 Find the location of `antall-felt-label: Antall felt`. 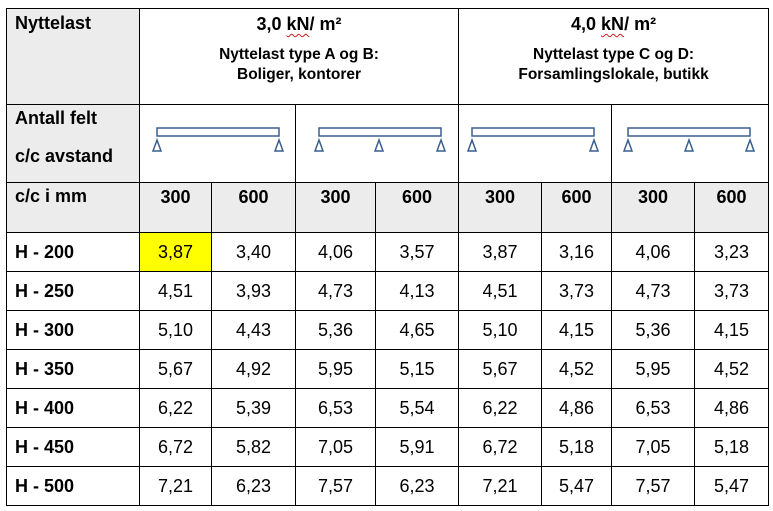

antall-felt-label: Antall felt is located at coordinates (56, 118).